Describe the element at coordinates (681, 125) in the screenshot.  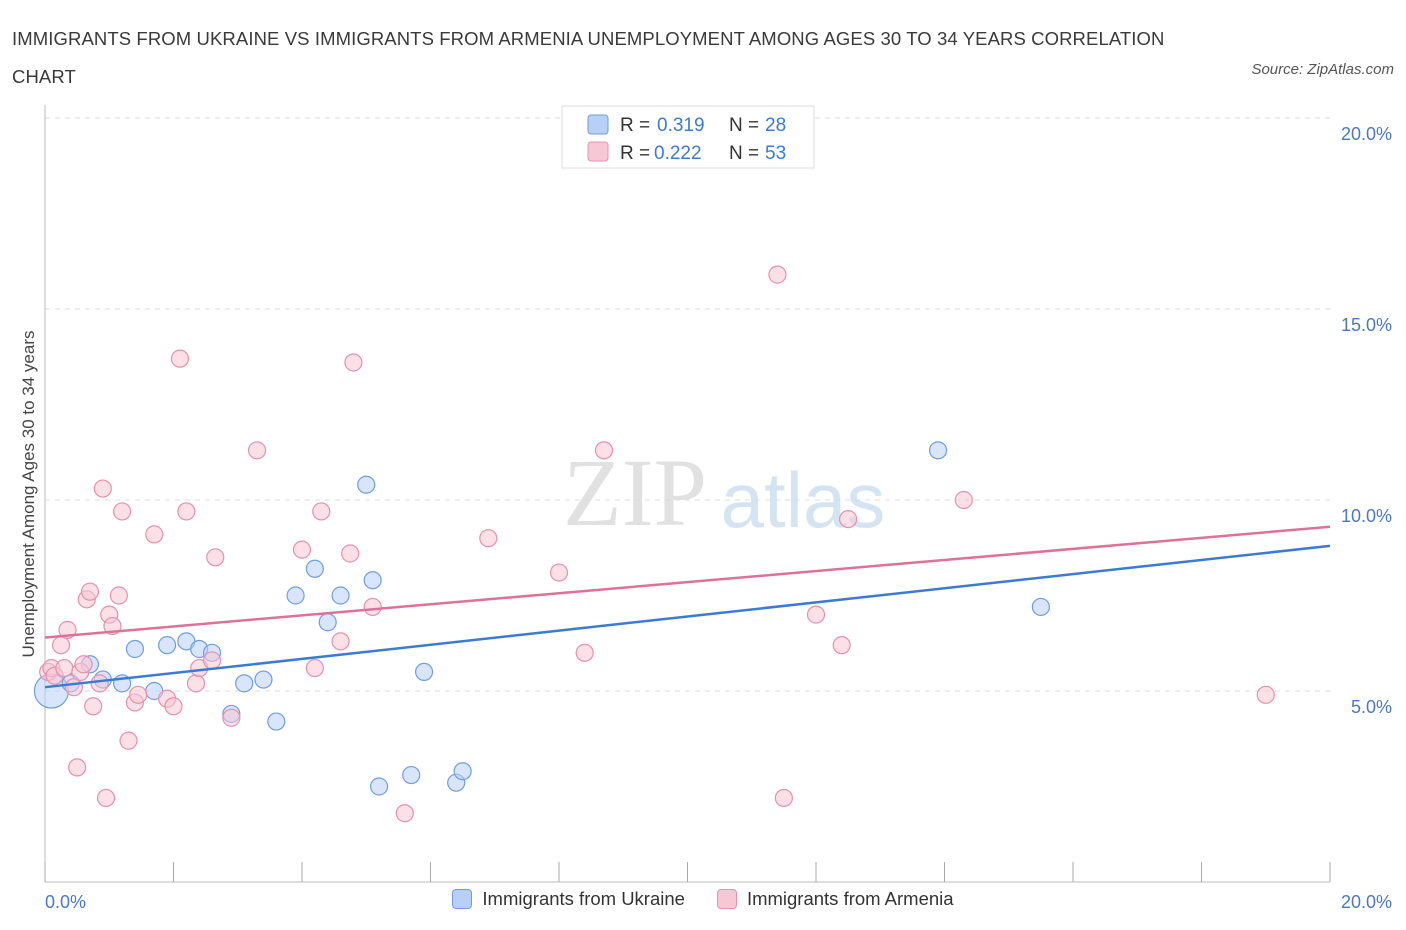
I see `legend-r-value: 0.319` at that location.